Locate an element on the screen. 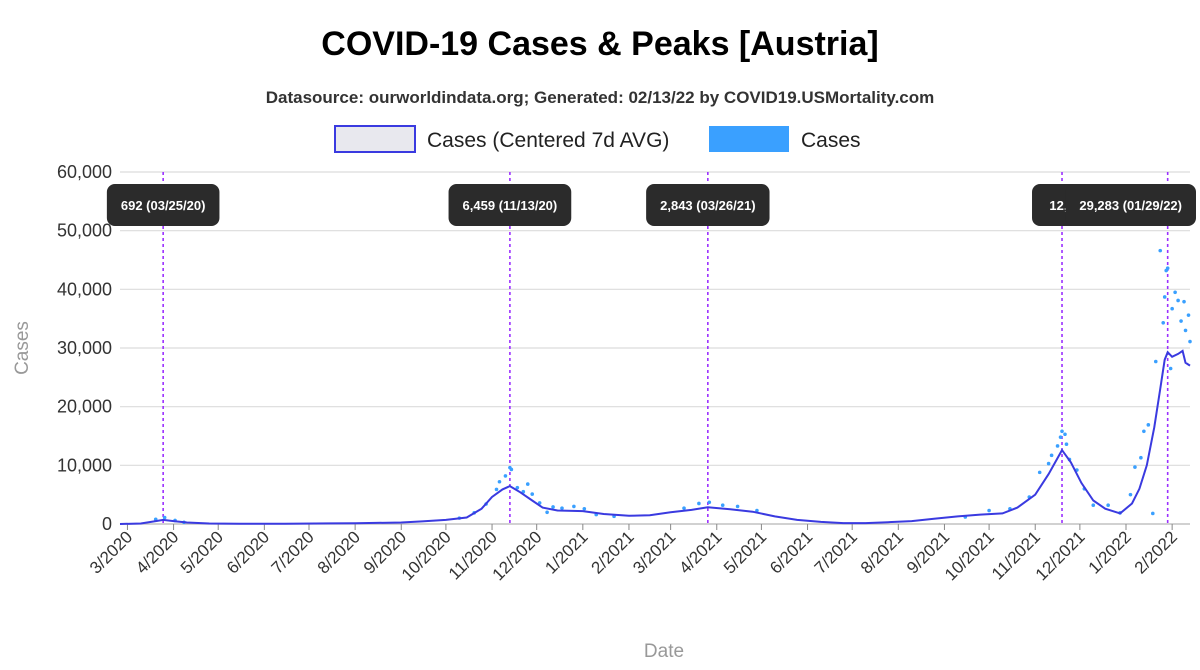  x-tick-label: 2/2021 is located at coordinates (613, 552).